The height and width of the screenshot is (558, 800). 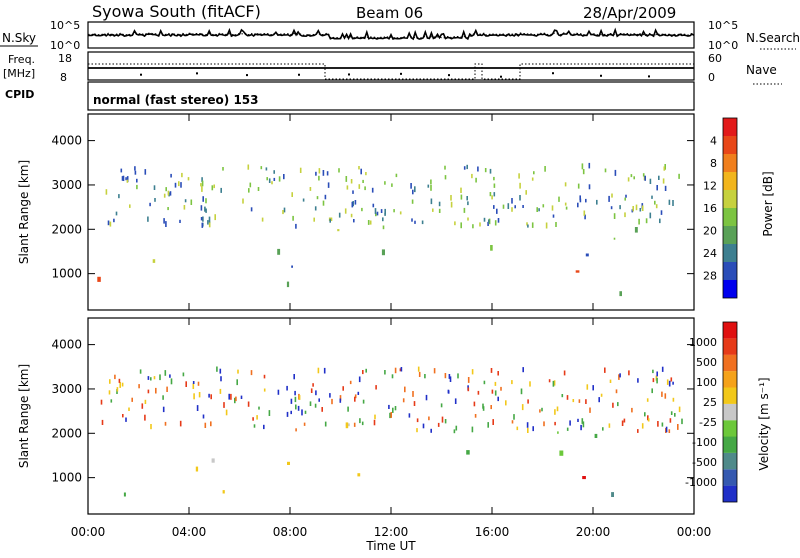 What do you see at coordinates (764, 423) in the screenshot?
I see `velocity-colorbar-label: Velocity [m s⁻¹]` at bounding box center [764, 423].